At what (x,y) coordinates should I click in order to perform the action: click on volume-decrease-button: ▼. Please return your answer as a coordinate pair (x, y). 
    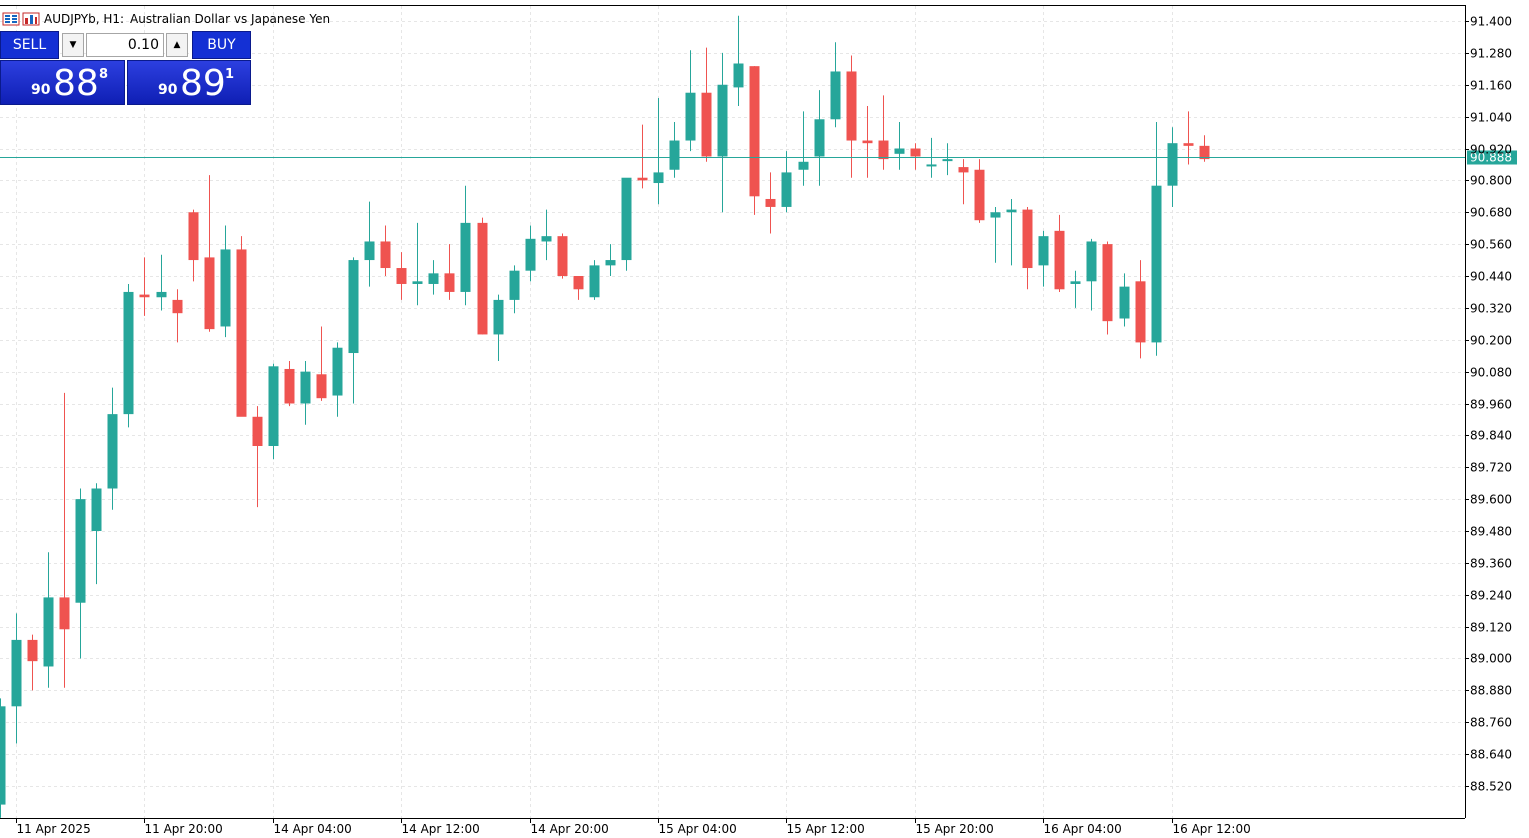
    Looking at the image, I should click on (73, 45).